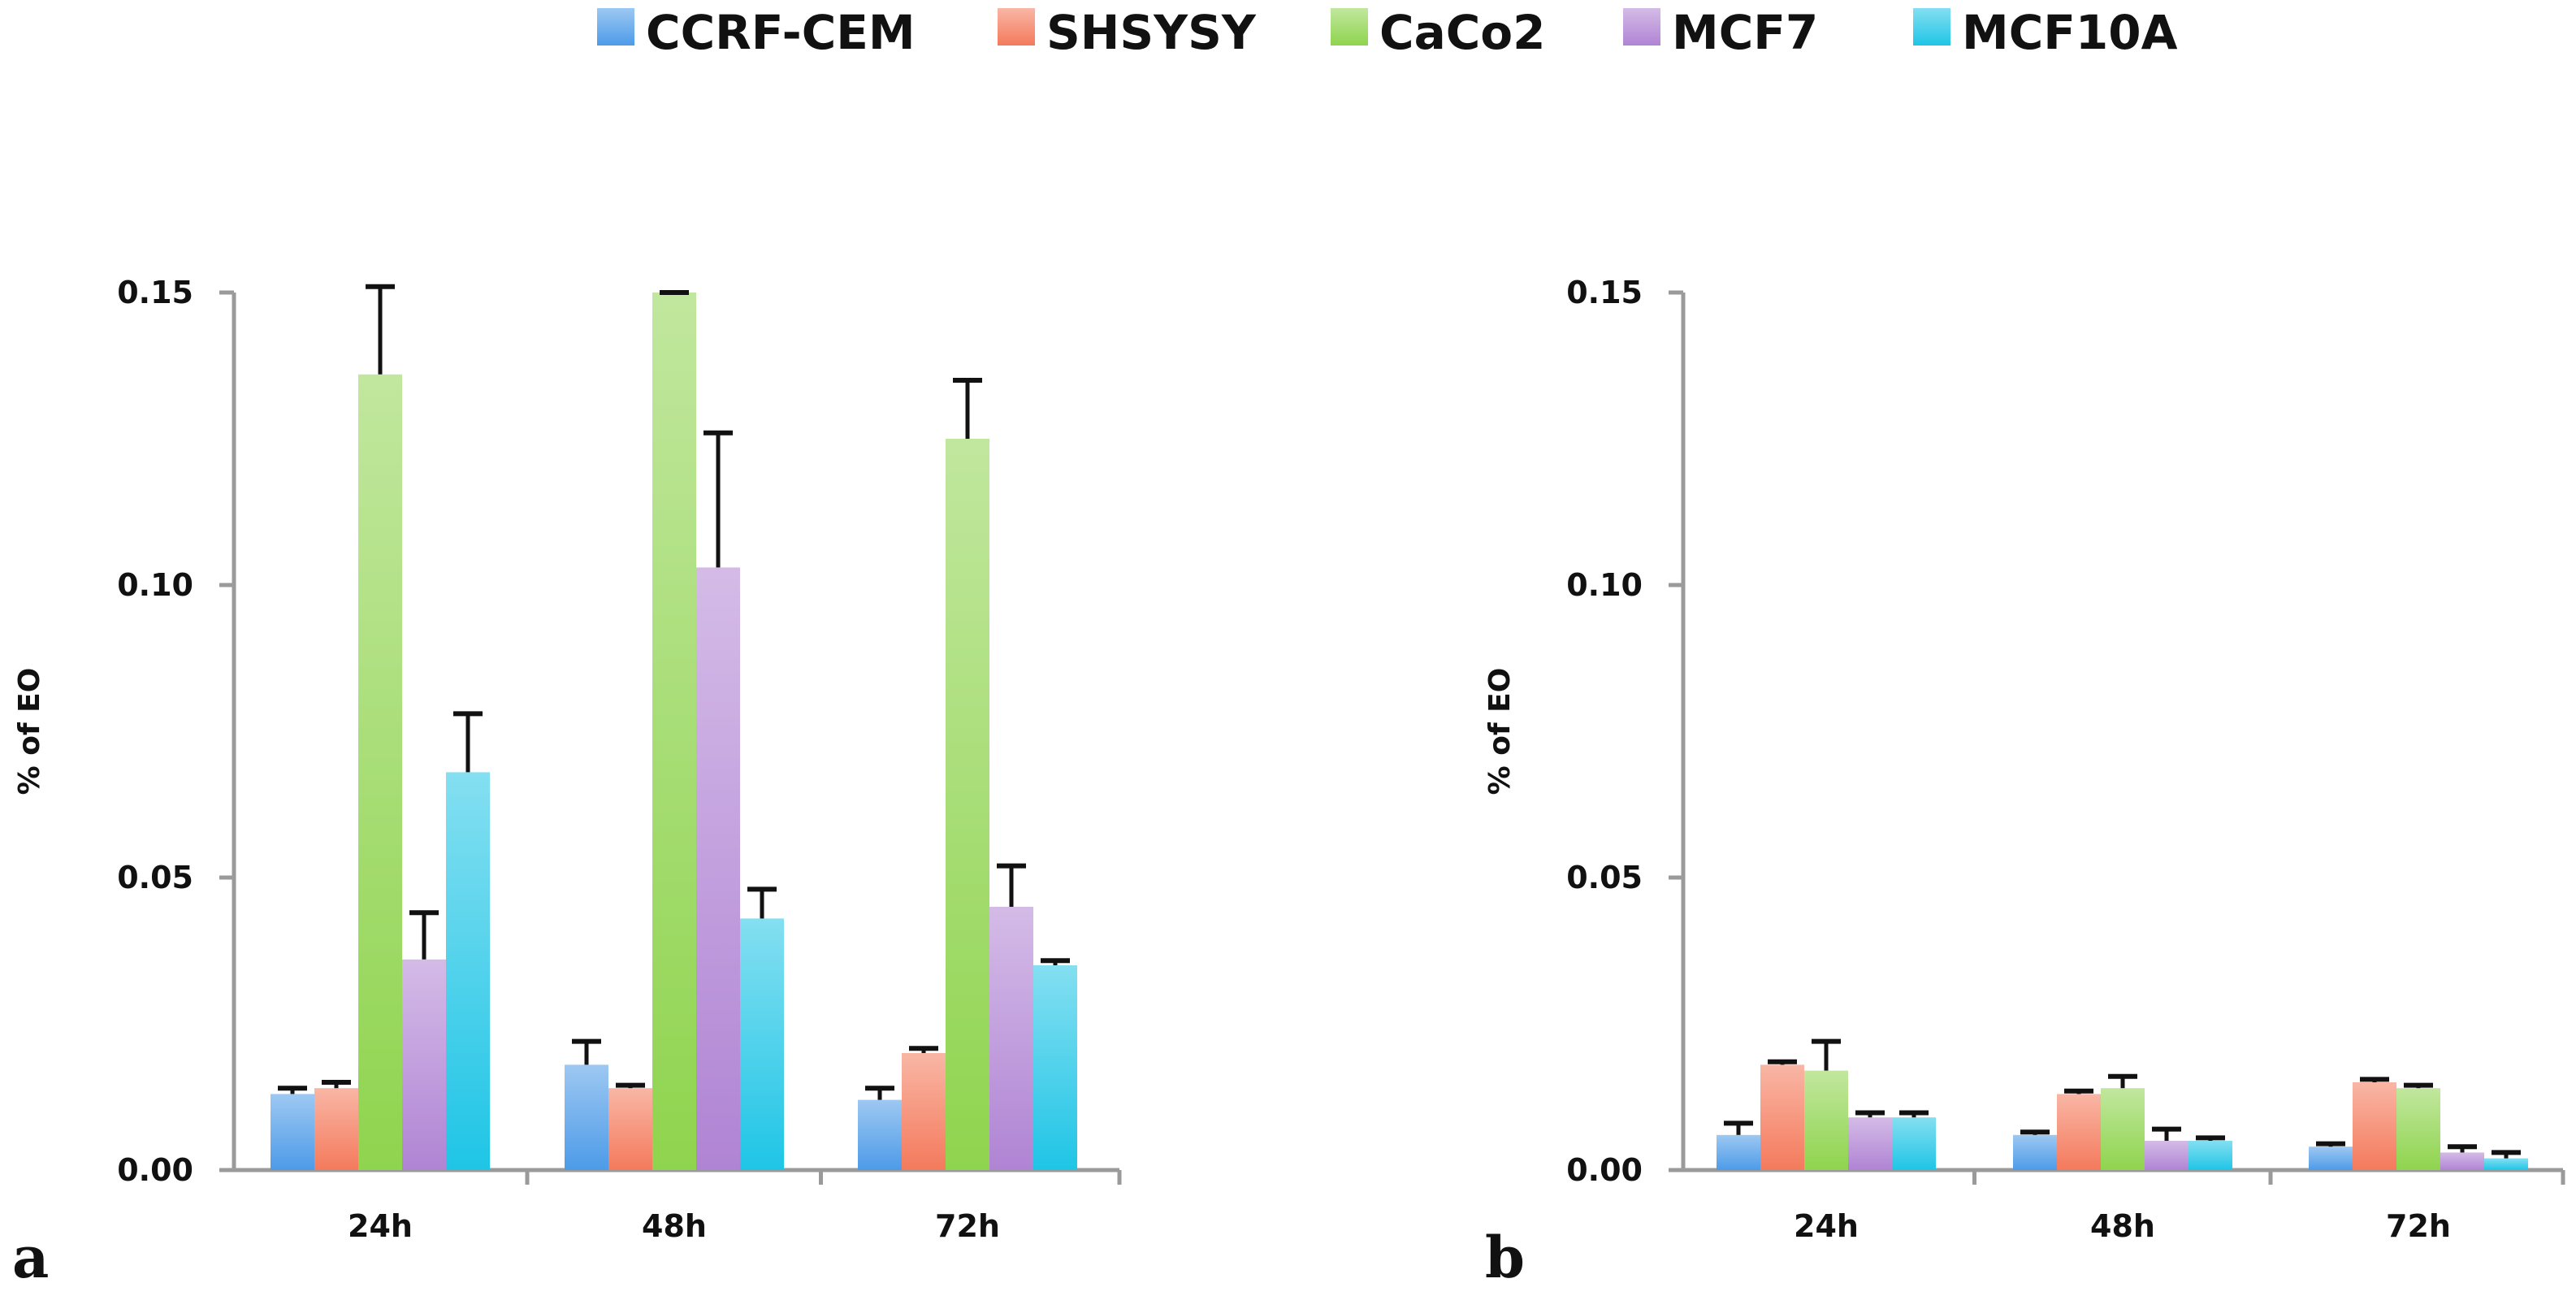  What do you see at coordinates (2079, 1132) in the screenshot?
I see `bar-b-shsysy-48h` at bounding box center [2079, 1132].